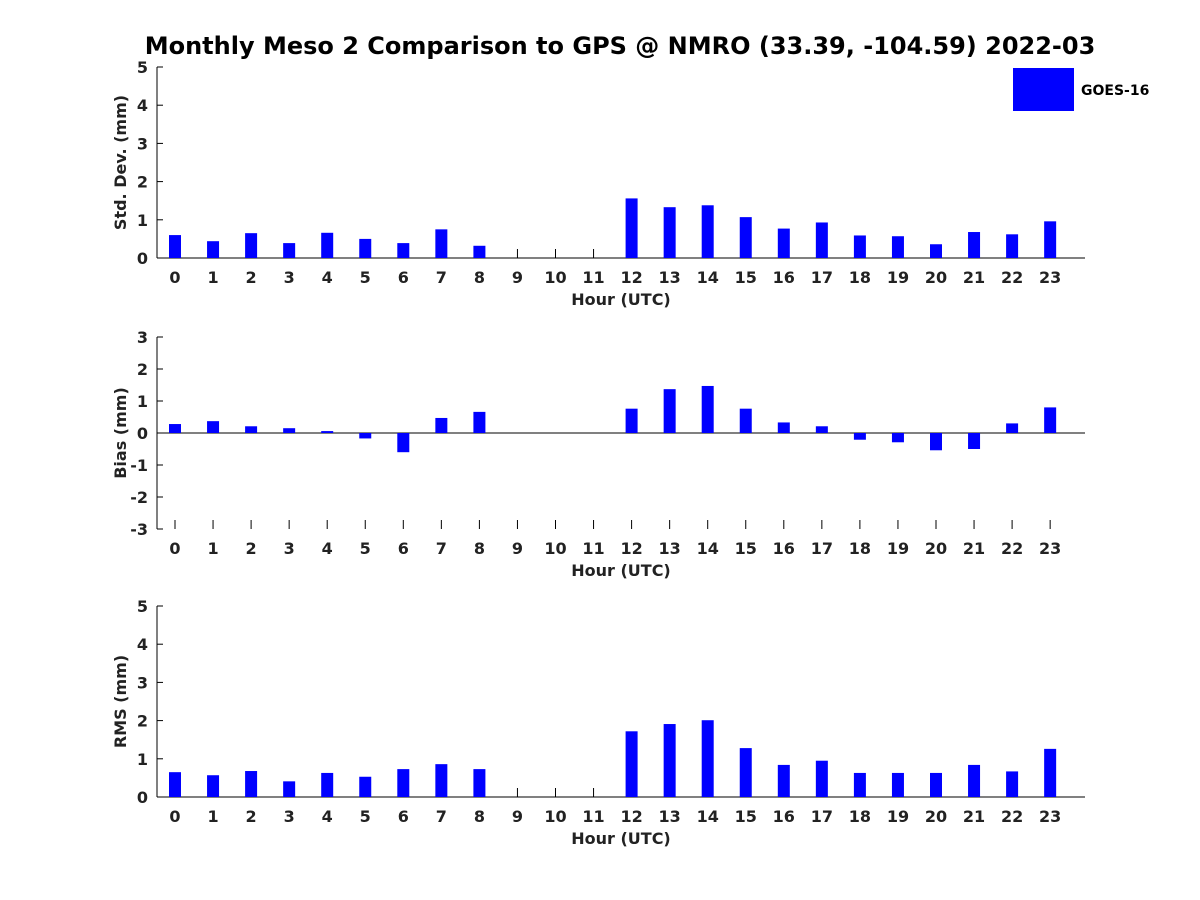 This screenshot has height=900, width=1200. What do you see at coordinates (517, 816) in the screenshot?
I see `x-tick-label: 9` at bounding box center [517, 816].